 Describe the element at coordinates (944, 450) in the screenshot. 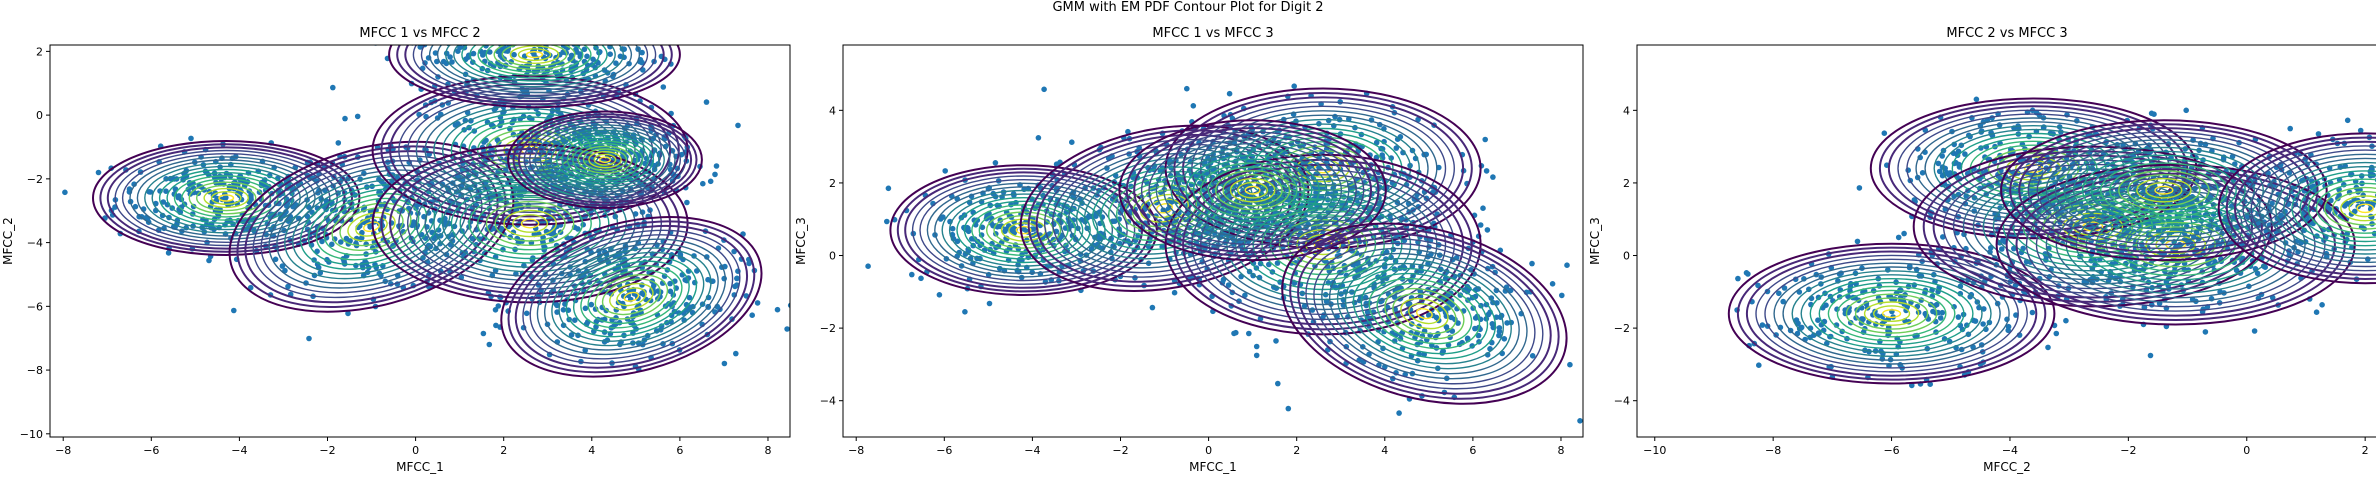

I see `x-tick-label: −6` at that location.